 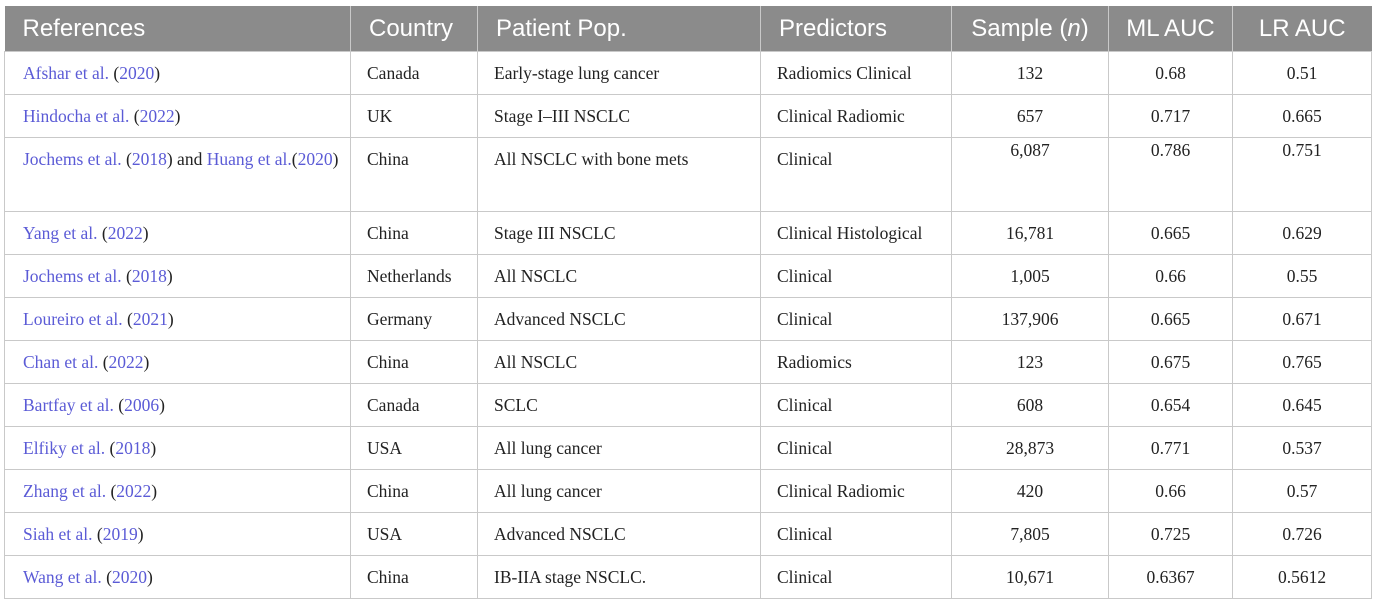 I want to click on cell-ml-auc: 0.725, so click(x=1170, y=534).